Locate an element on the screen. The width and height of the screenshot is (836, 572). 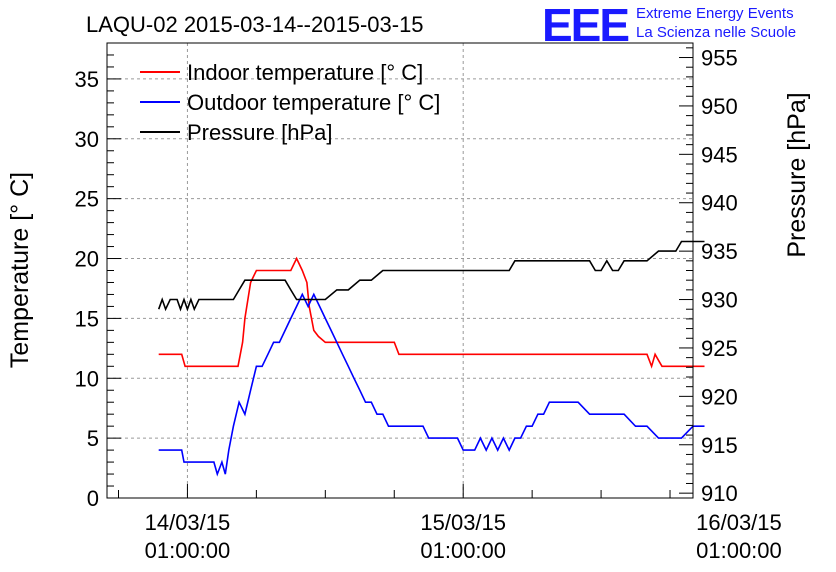
y-left-tick-label: 10 is located at coordinates (87, 378).